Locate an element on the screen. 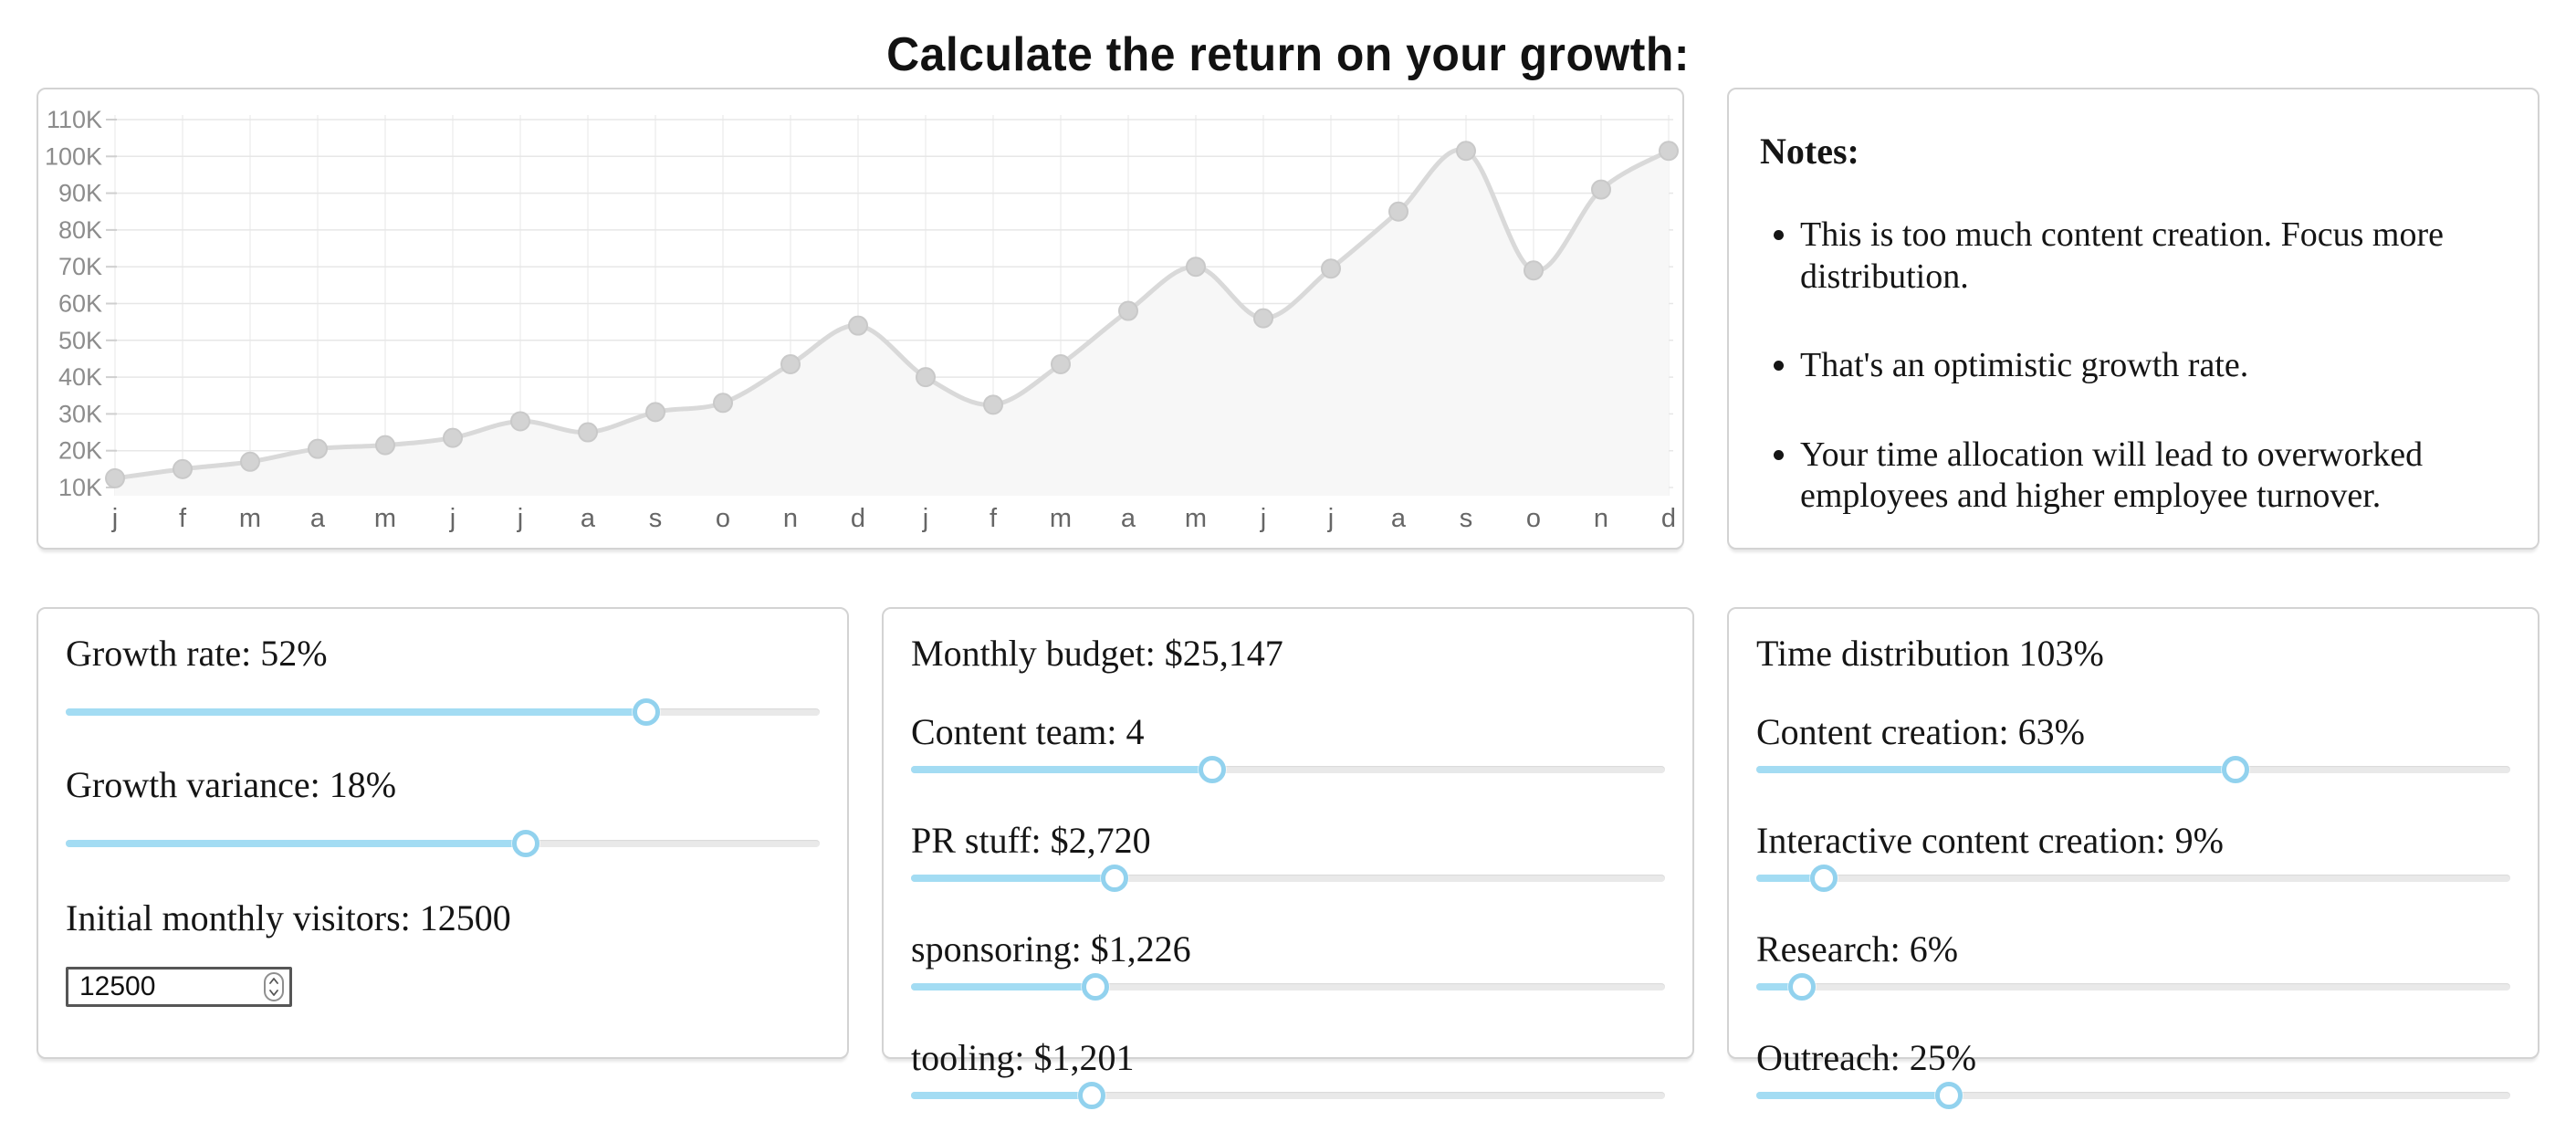  interactive-content-label: Interactive content creation: 9% is located at coordinates (1990, 841).